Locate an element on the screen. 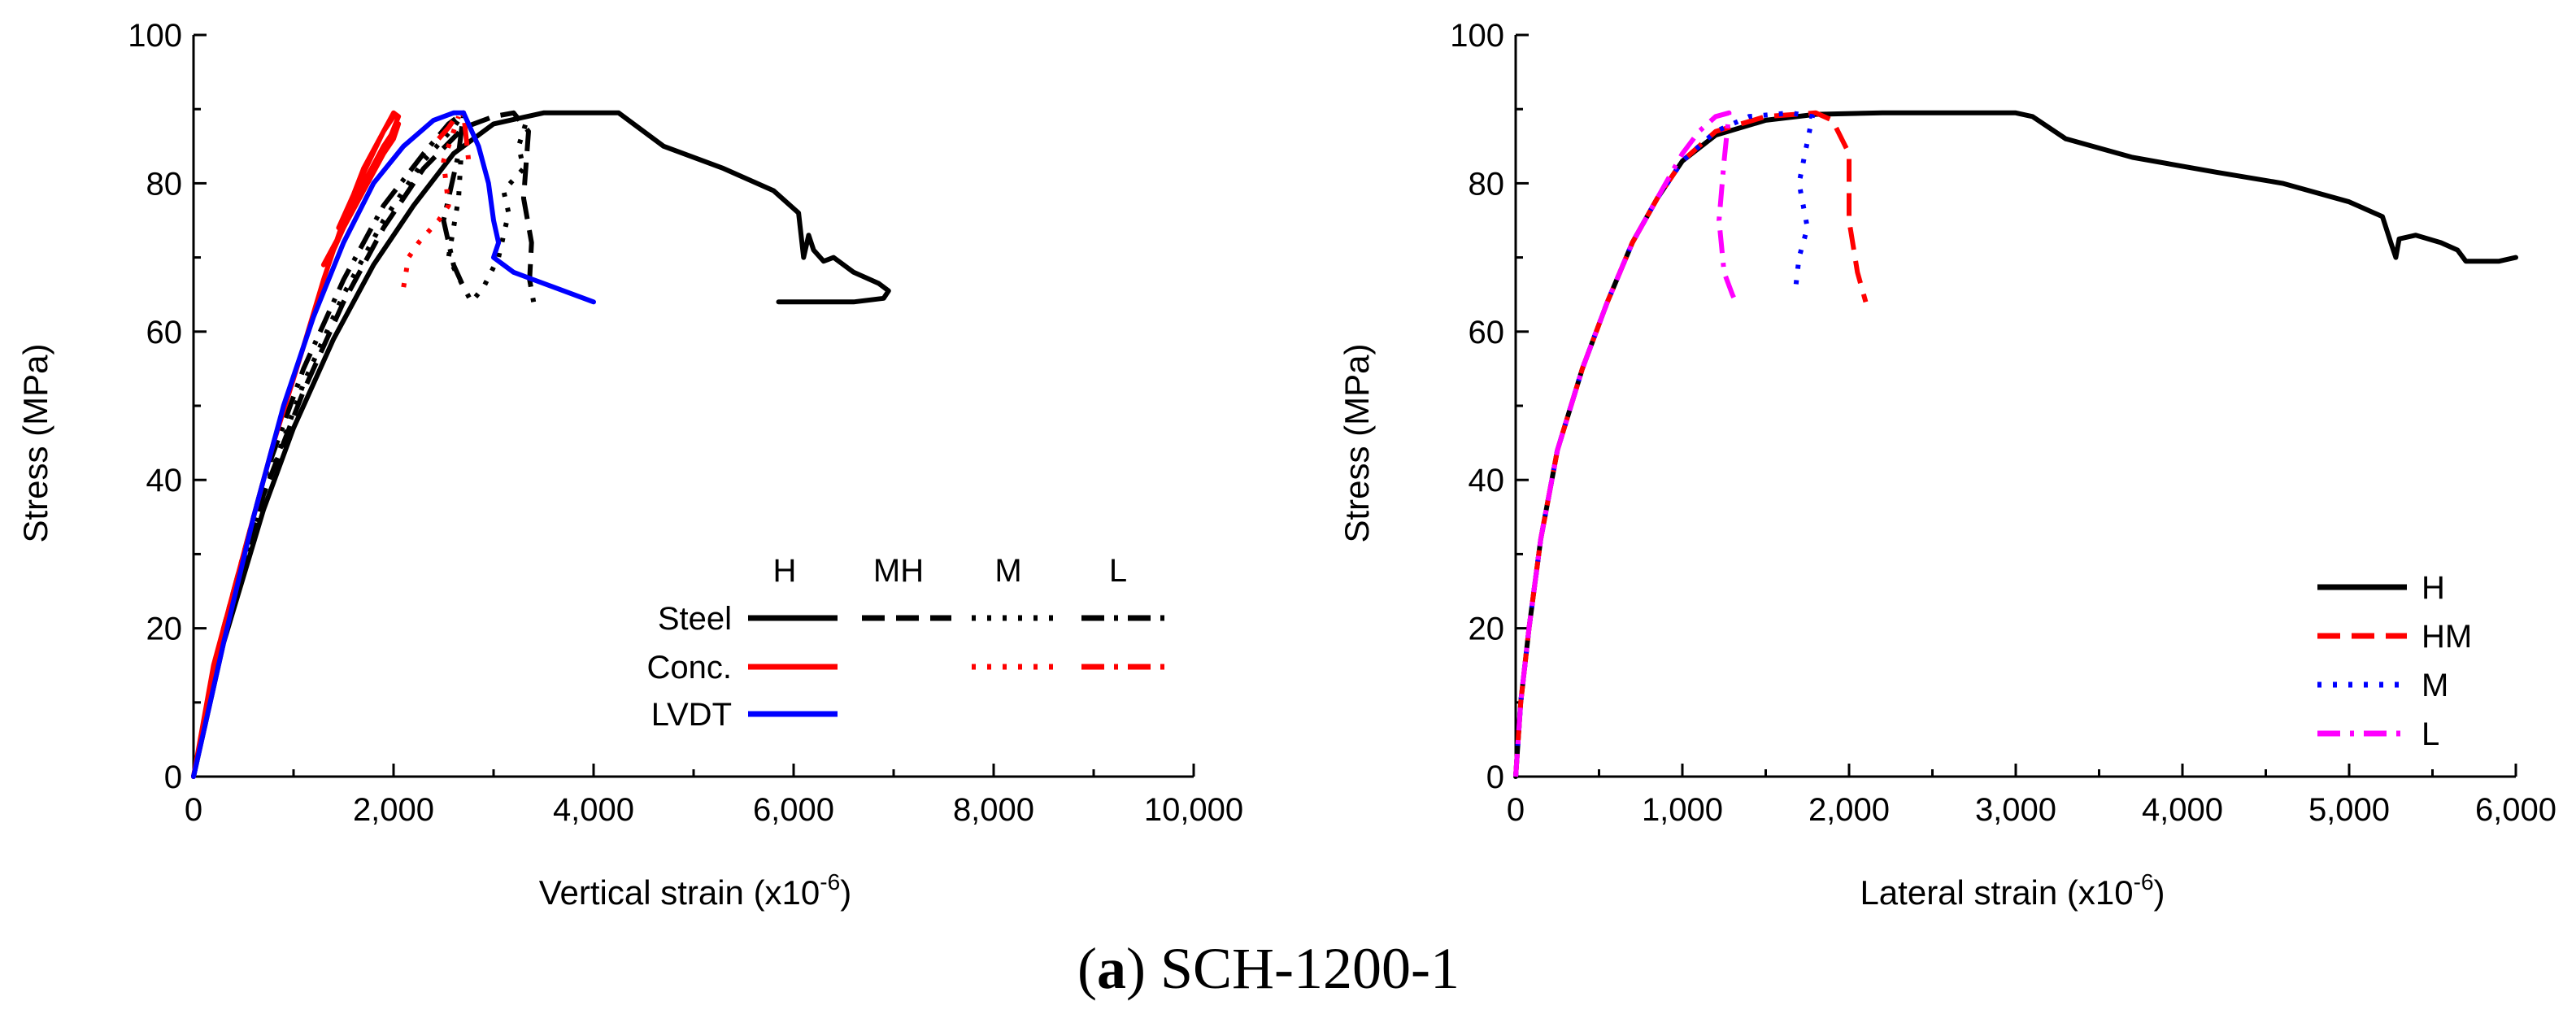 The width and height of the screenshot is (2576, 1023). series-line-steel-l is located at coordinates (329, 443).